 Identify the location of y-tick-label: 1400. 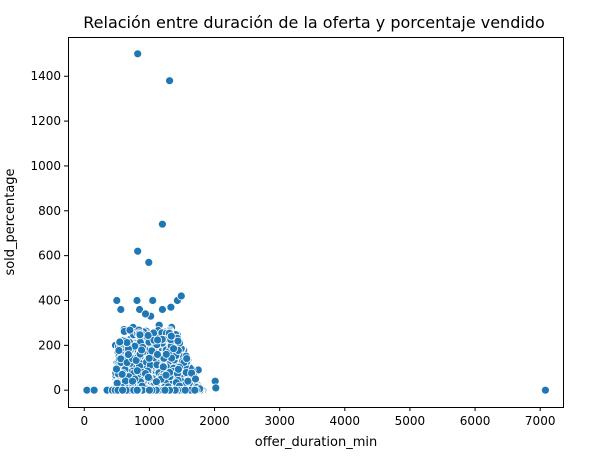
(45, 76).